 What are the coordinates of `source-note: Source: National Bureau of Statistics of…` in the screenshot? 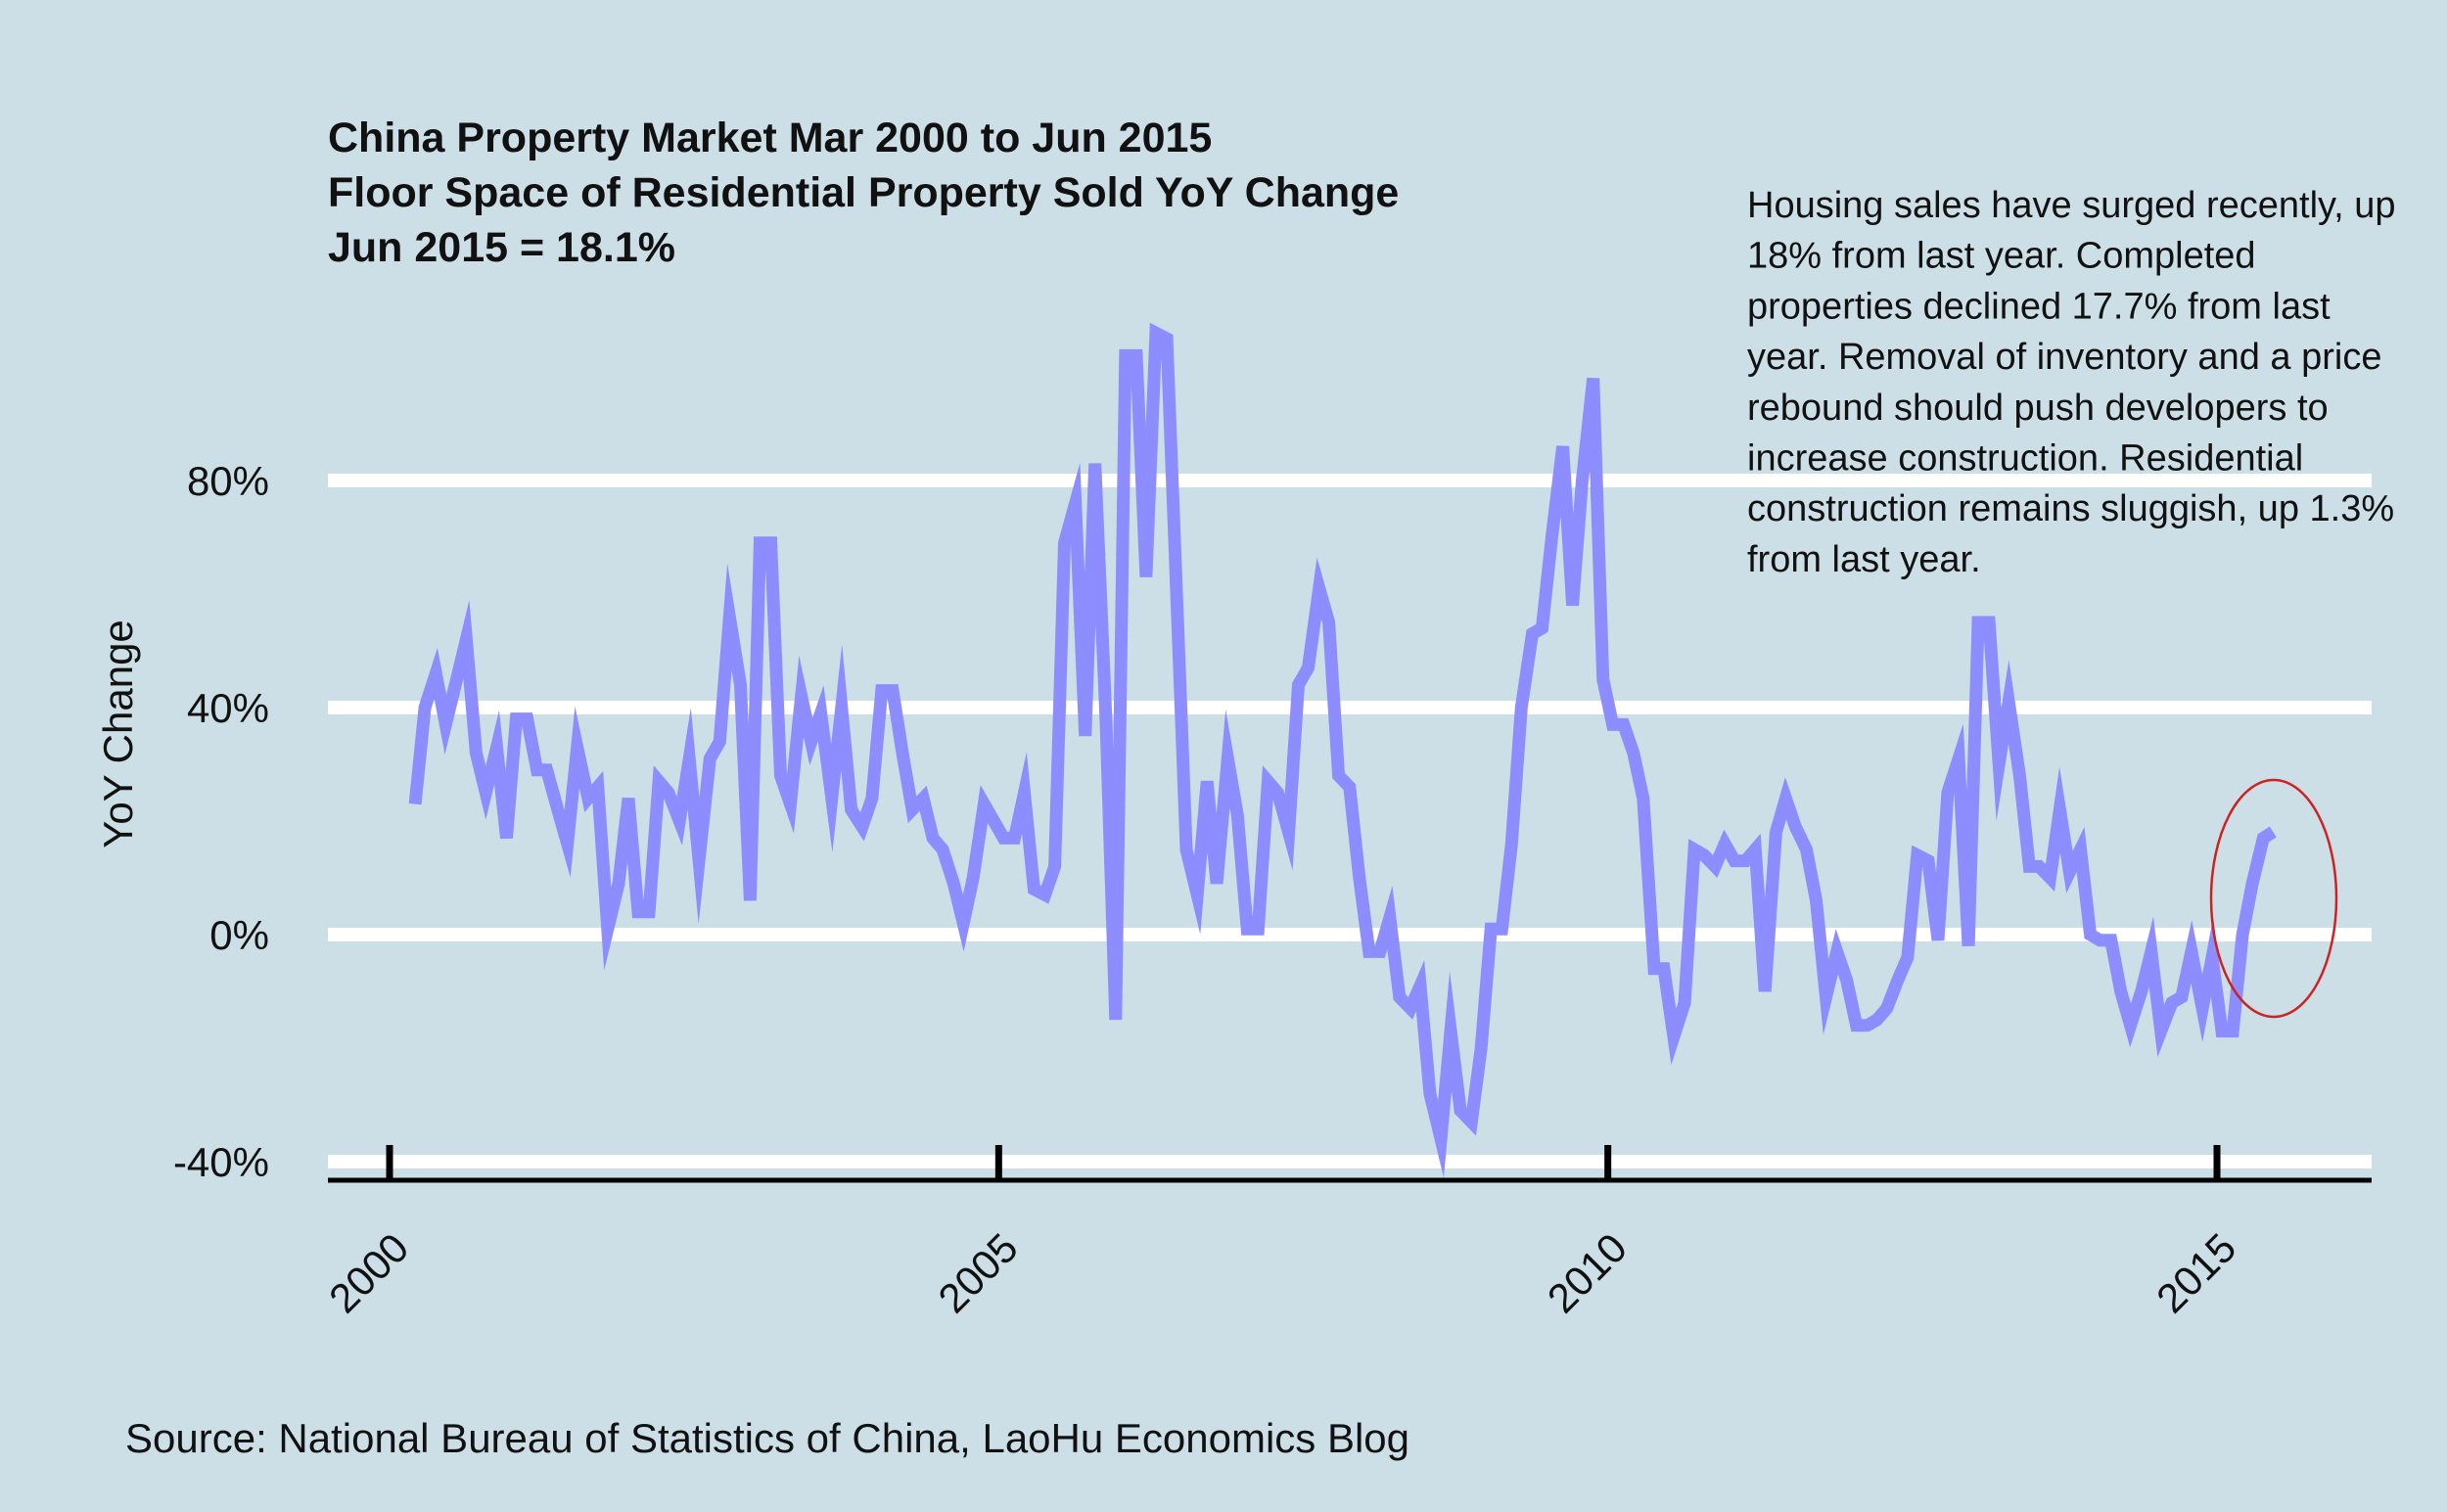 It's located at (767, 1438).